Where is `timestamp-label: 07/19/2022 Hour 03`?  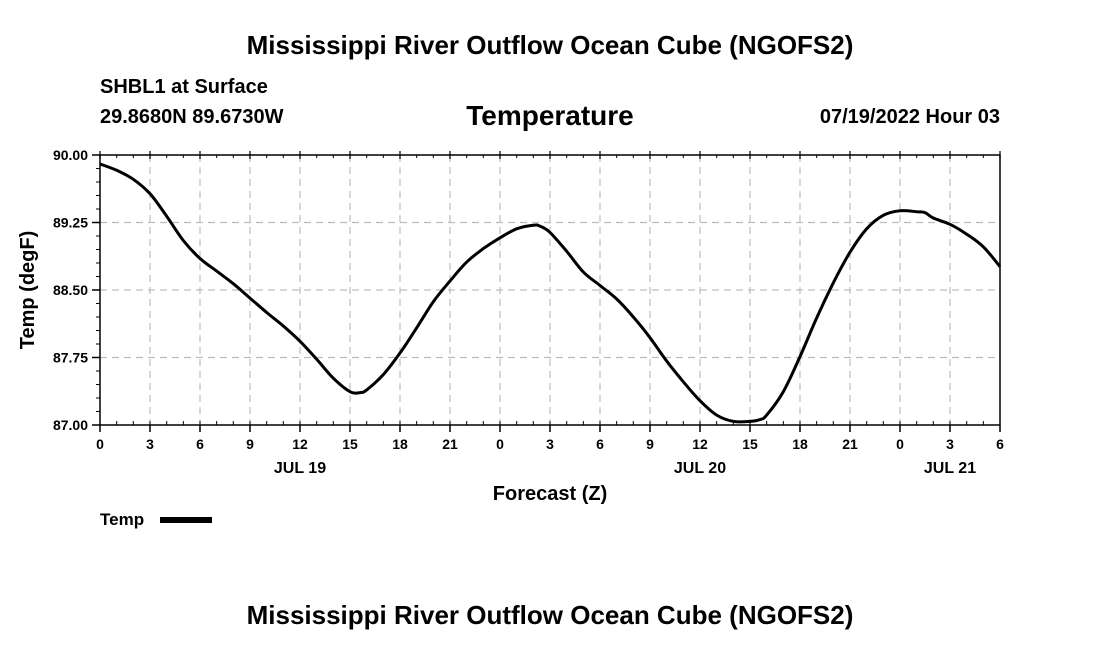
timestamp-label: 07/19/2022 Hour 03 is located at coordinates (909, 117).